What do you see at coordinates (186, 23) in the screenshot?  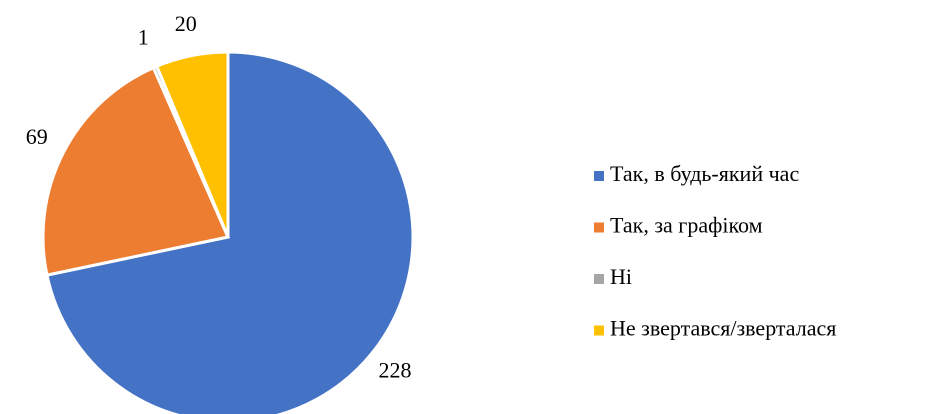 I see `data-label: 20` at bounding box center [186, 23].